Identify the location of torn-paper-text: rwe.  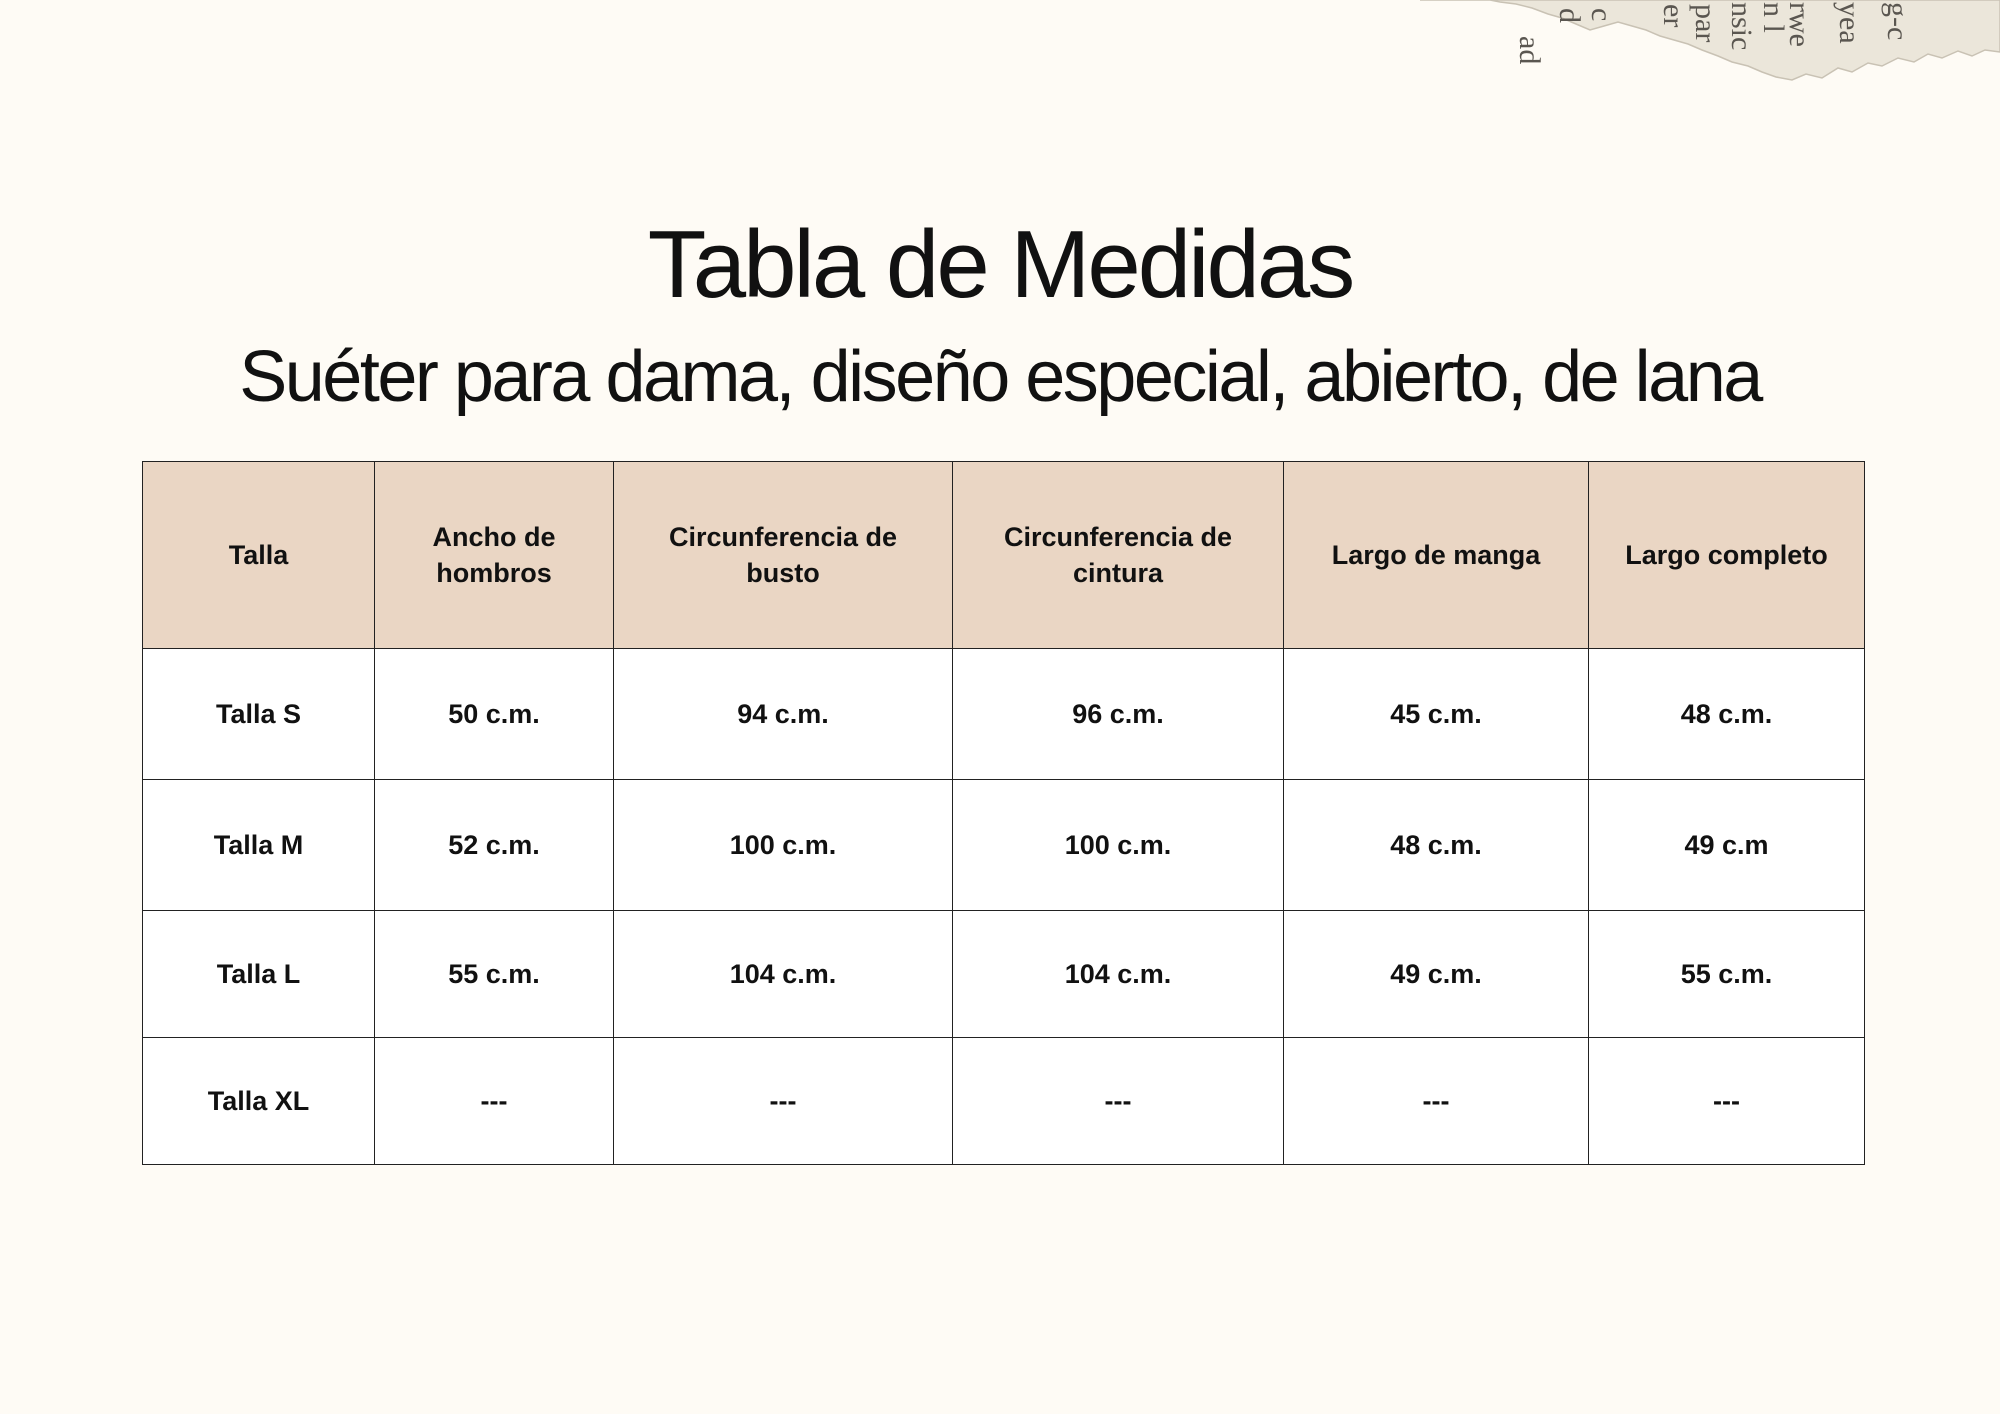
(1799, 24).